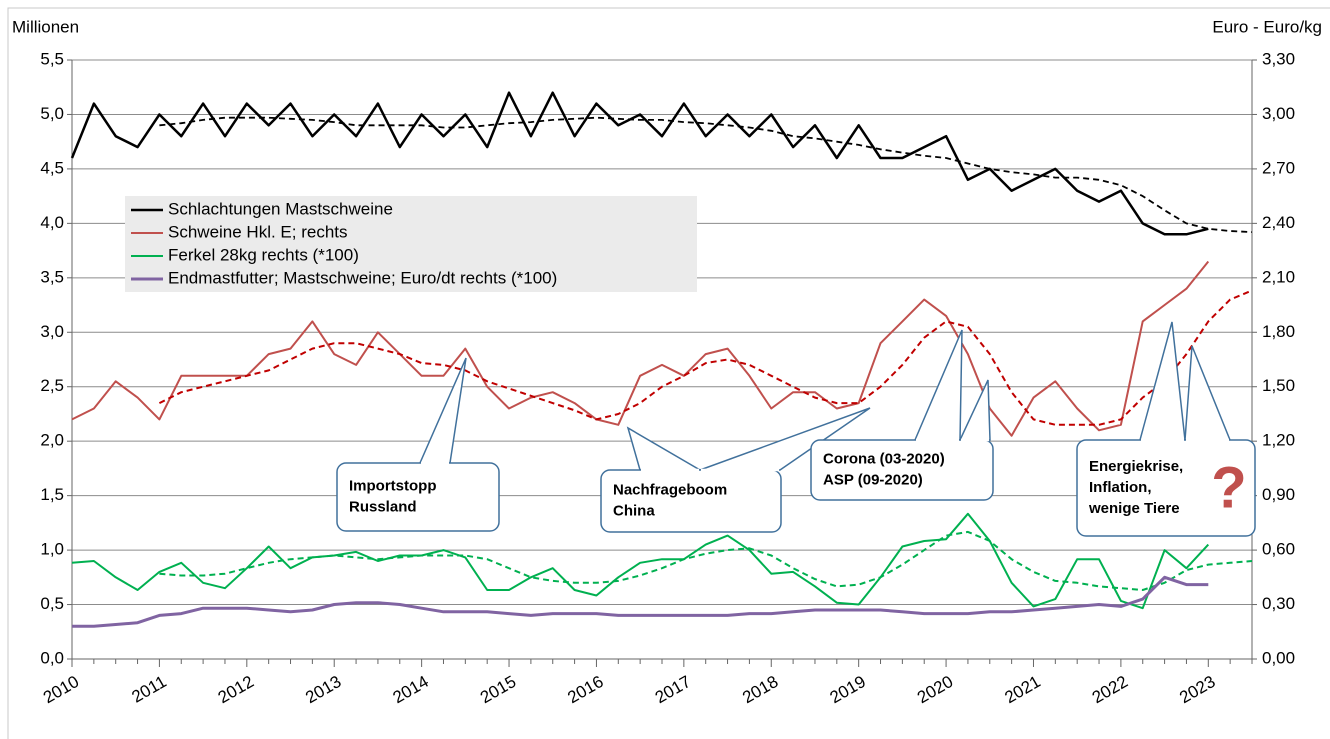 This screenshot has width=1330, height=739. What do you see at coordinates (52, 167) in the screenshot?
I see `y-tick-label: 4,5` at bounding box center [52, 167].